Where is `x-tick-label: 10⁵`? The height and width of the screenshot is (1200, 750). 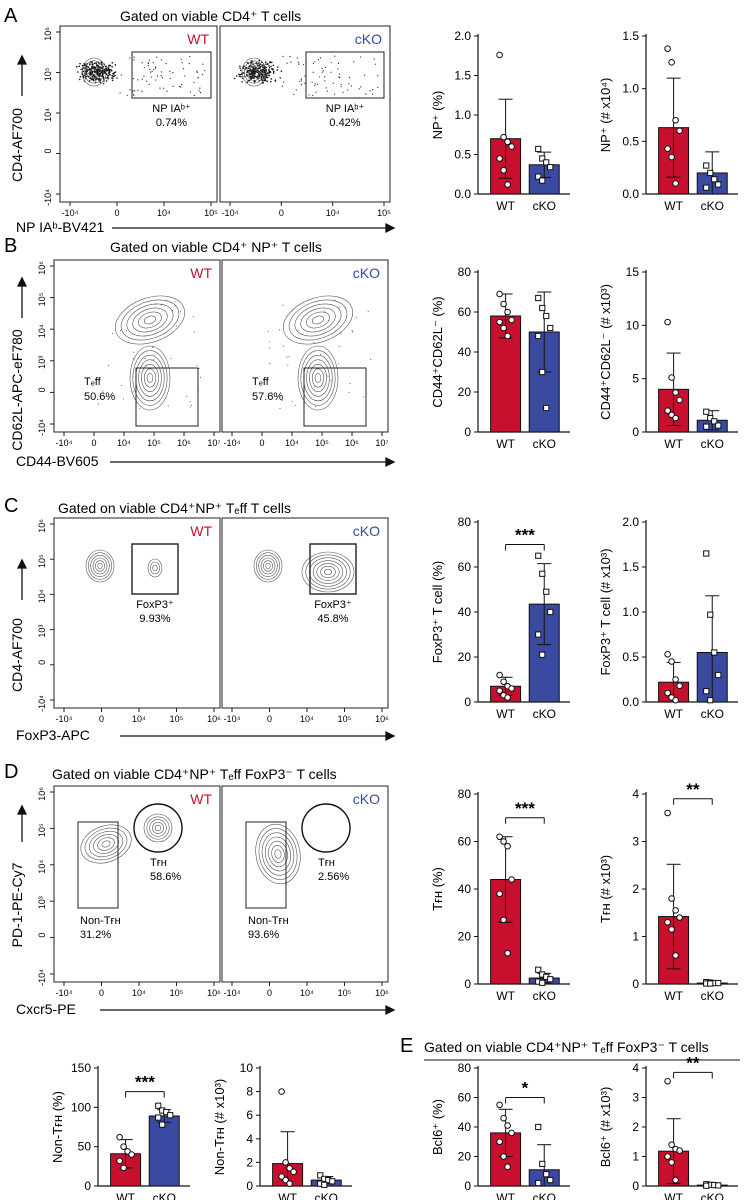 x-tick-label: 10⁵ is located at coordinates (345, 719).